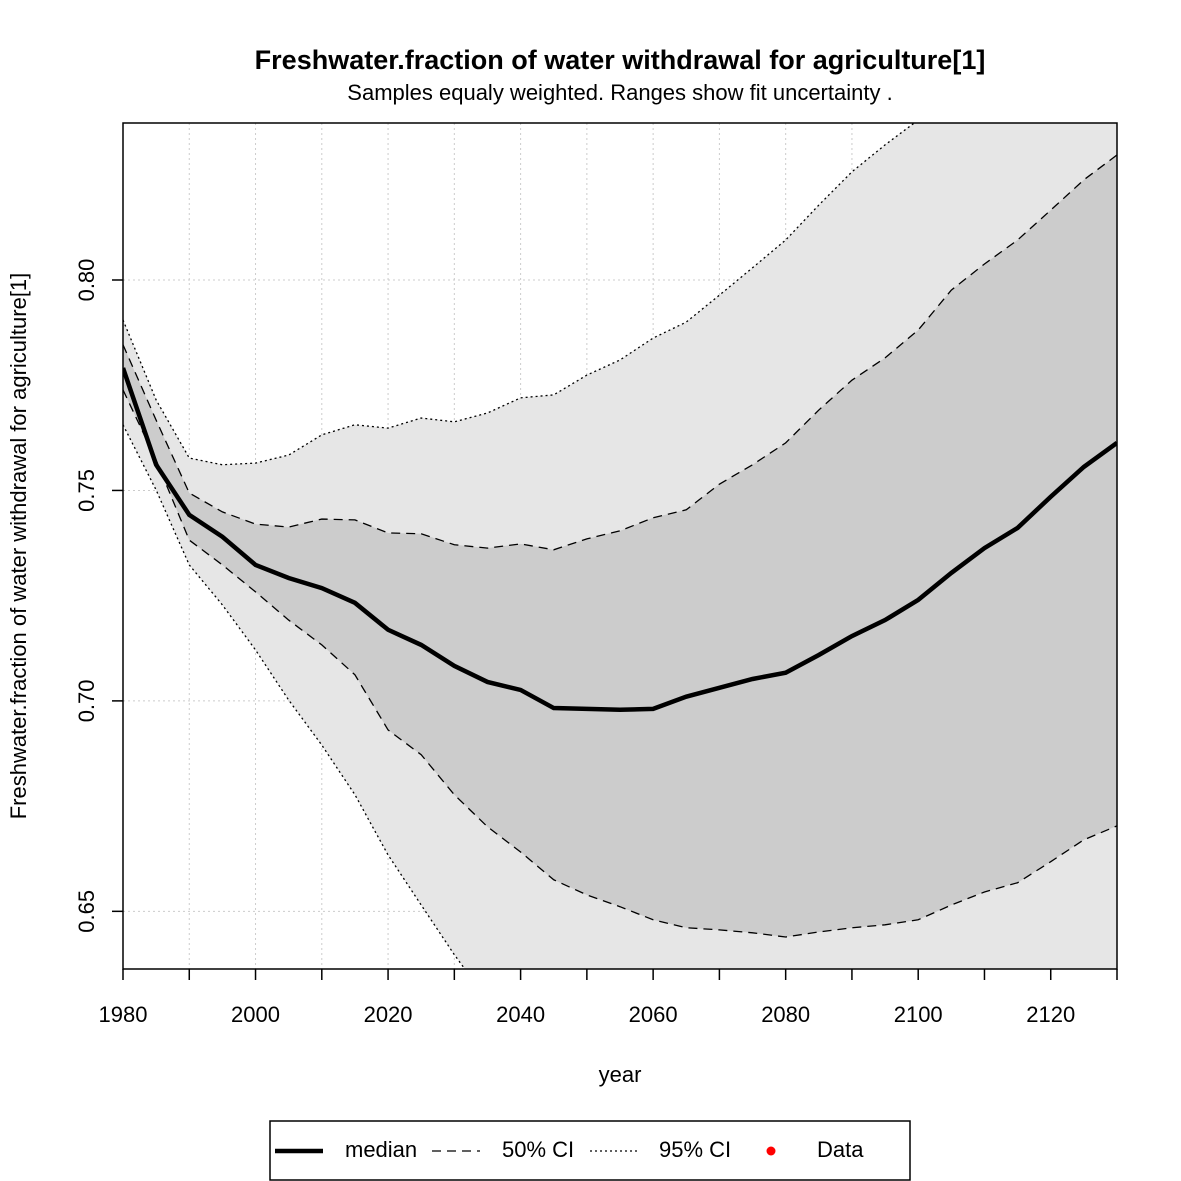  Describe the element at coordinates (1050, 1014) in the screenshot. I see `x-tick-label: 2120` at that location.